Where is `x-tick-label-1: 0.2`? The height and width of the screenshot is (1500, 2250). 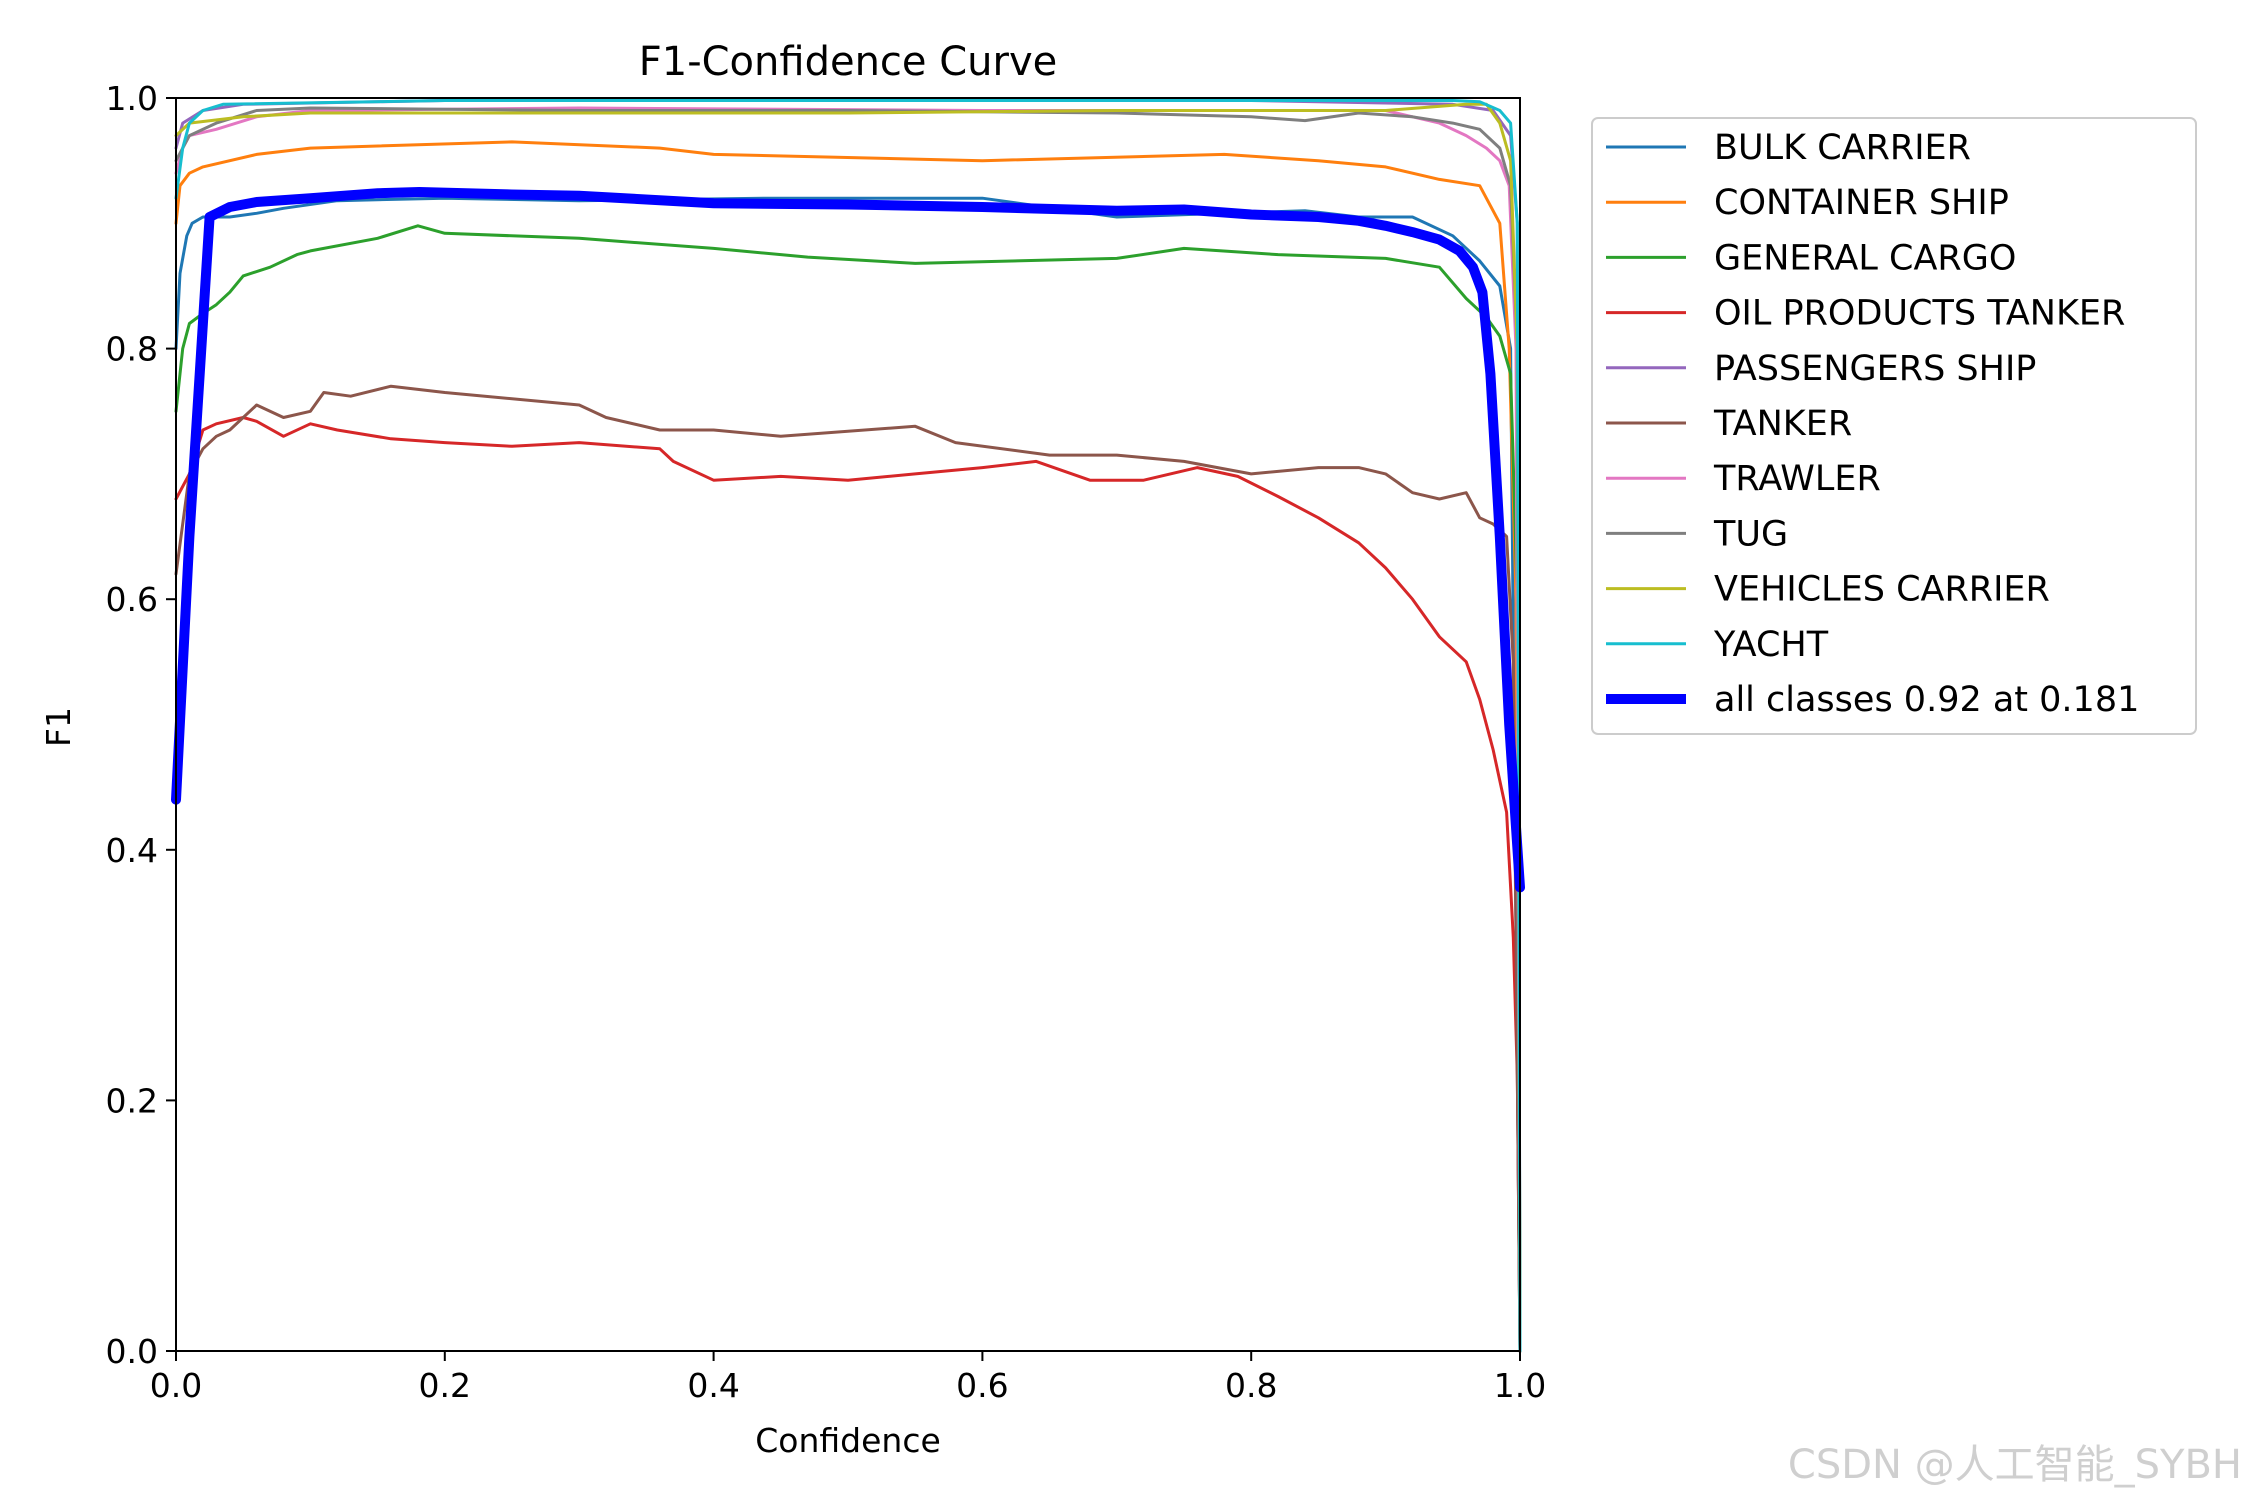
x-tick-label-1: 0.2 is located at coordinates (445, 1385).